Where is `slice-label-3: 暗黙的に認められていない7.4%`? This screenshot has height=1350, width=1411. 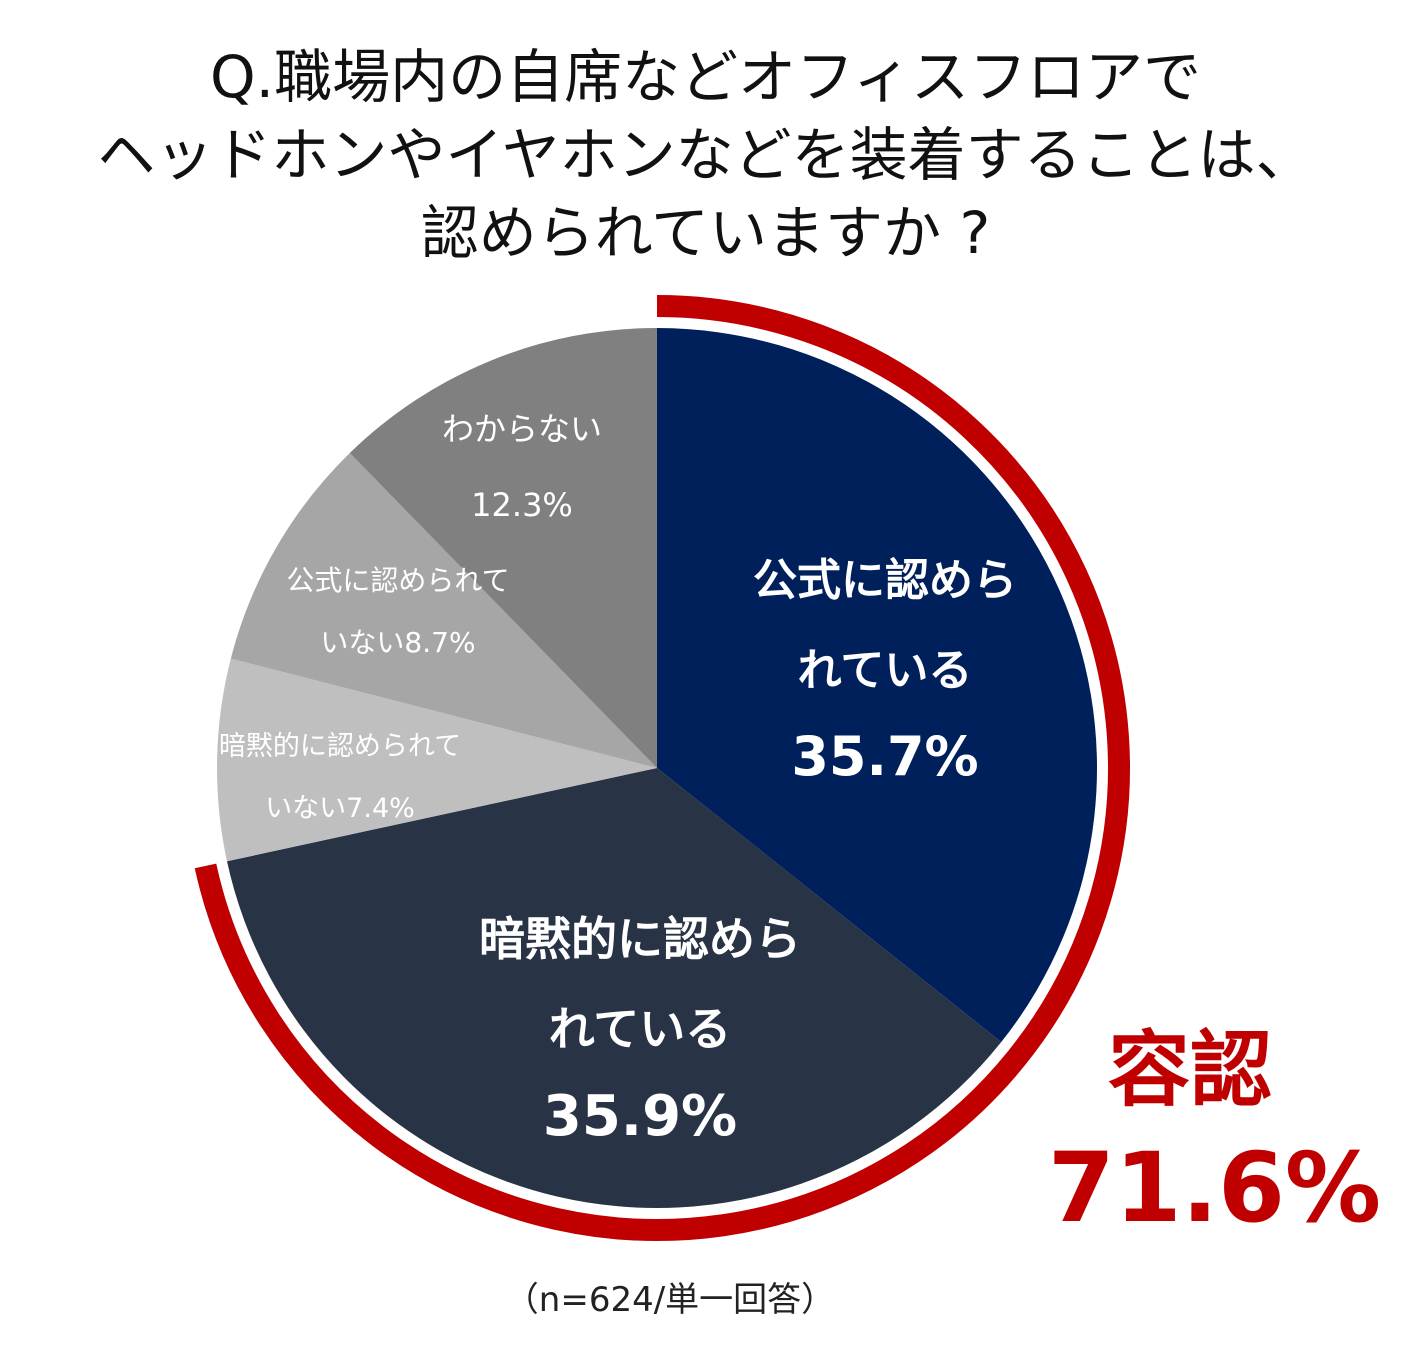 slice-label-3: 暗黙的に認められていない7.4% is located at coordinates (340, 777).